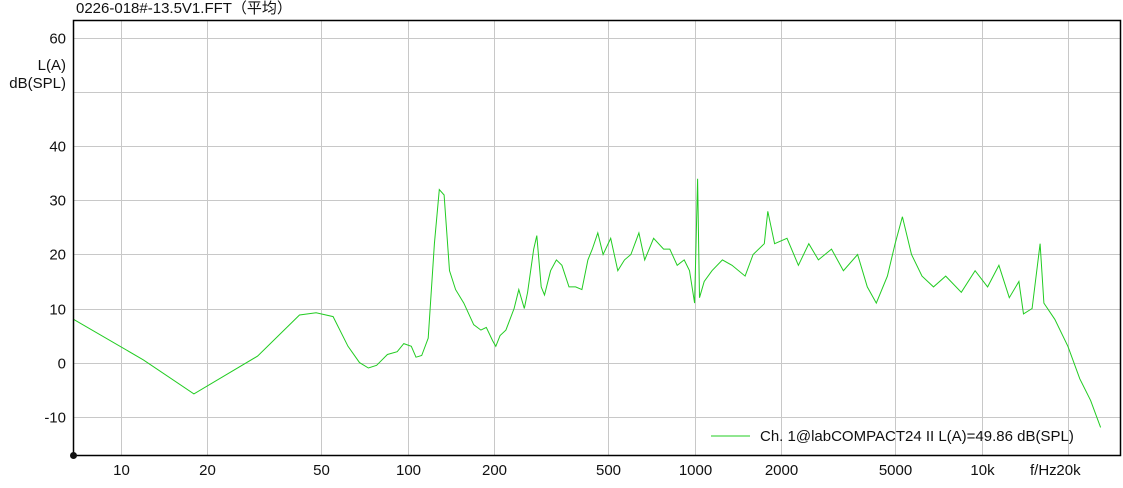 Image resolution: width=1123 pixels, height=488 pixels. What do you see at coordinates (57, 39) in the screenshot?
I see `y-tick-label: 60` at bounding box center [57, 39].